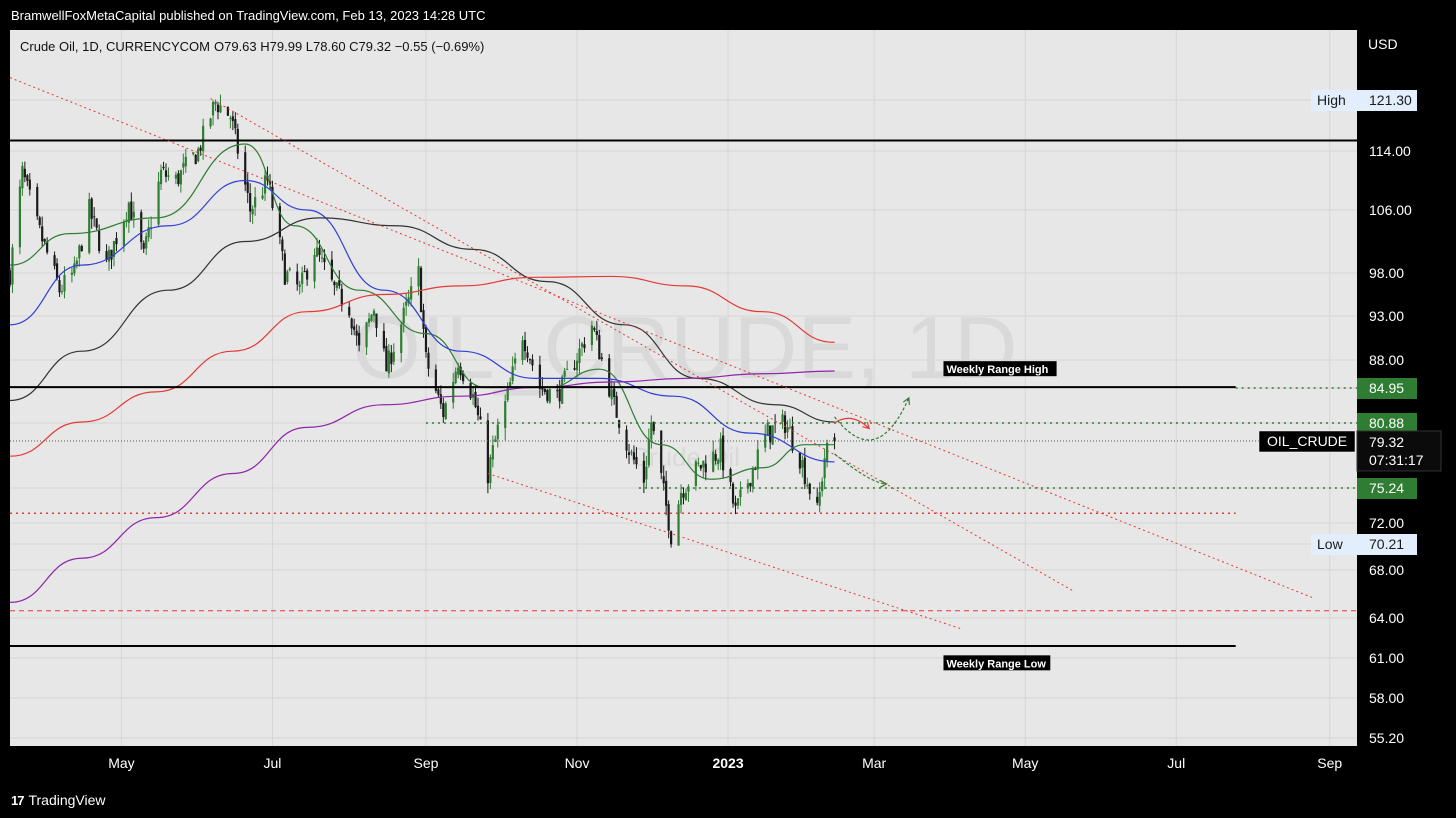  Describe the element at coordinates (422, 366) in the screenshot. I see `ma-line-sma200` at that location.